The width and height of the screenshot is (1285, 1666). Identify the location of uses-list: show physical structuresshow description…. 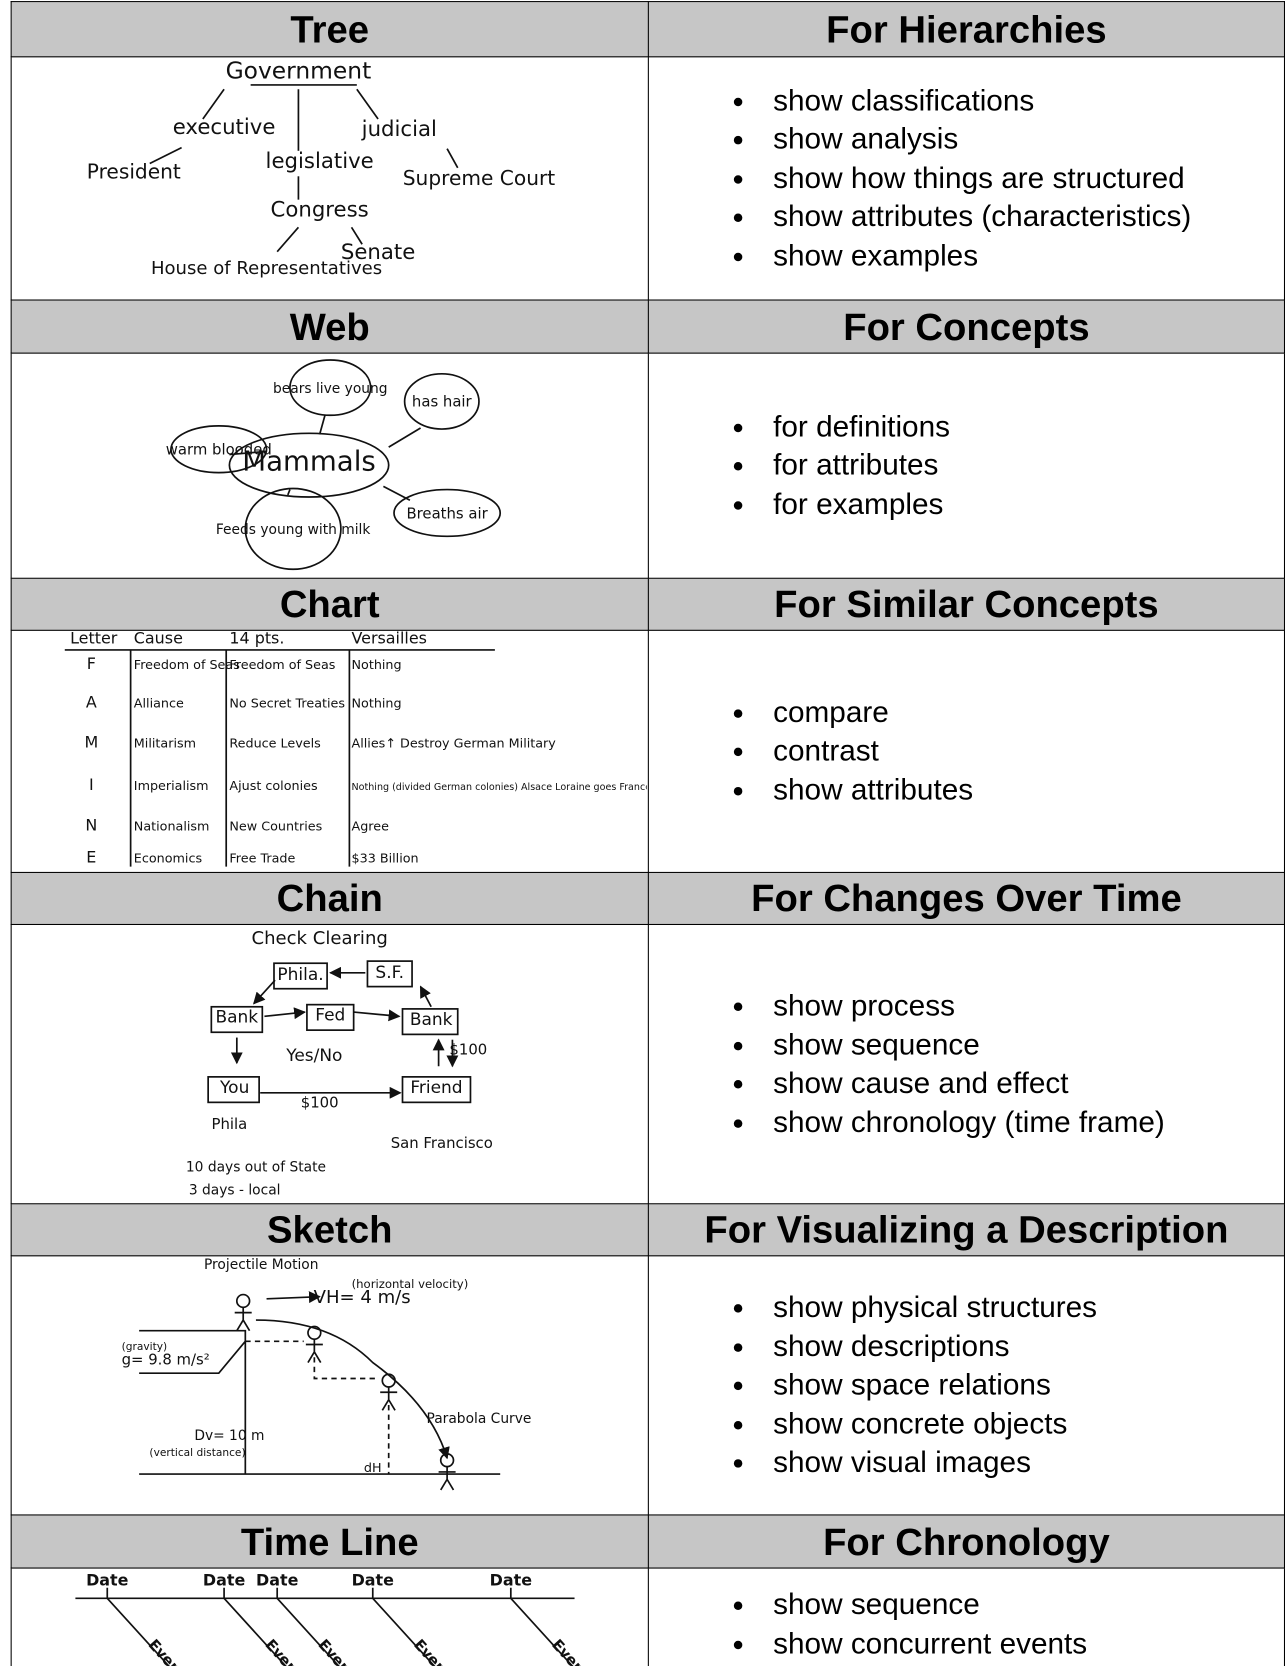
(966, 1385).